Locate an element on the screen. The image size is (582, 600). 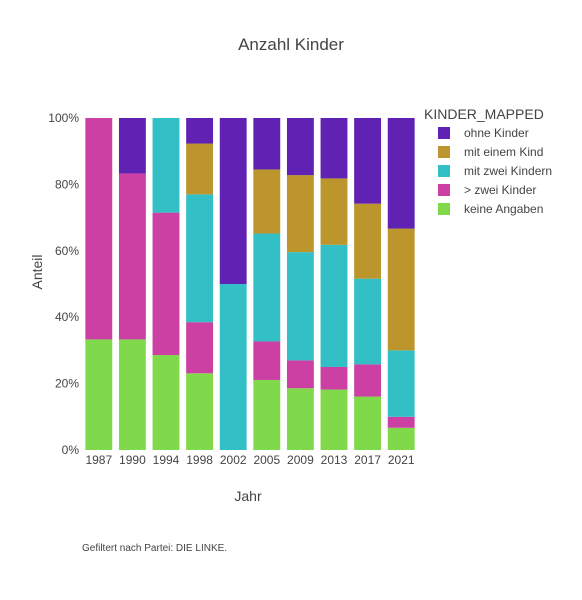
bar-1994-mit-zwei-kindern is located at coordinates (166, 165).